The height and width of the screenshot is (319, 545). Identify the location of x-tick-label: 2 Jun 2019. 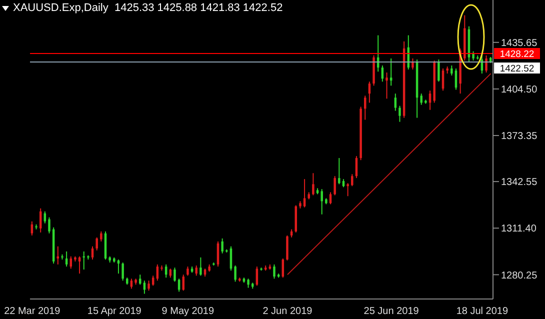
(287, 312).